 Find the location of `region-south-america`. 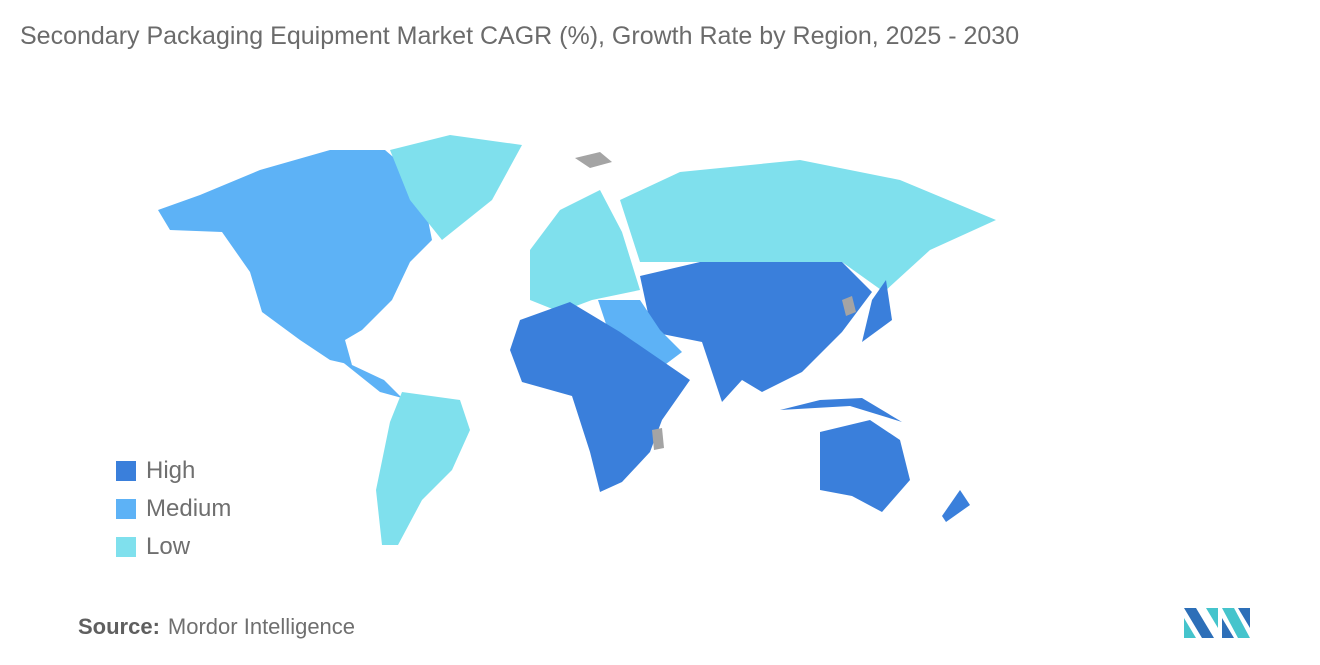

region-south-america is located at coordinates (423, 468).